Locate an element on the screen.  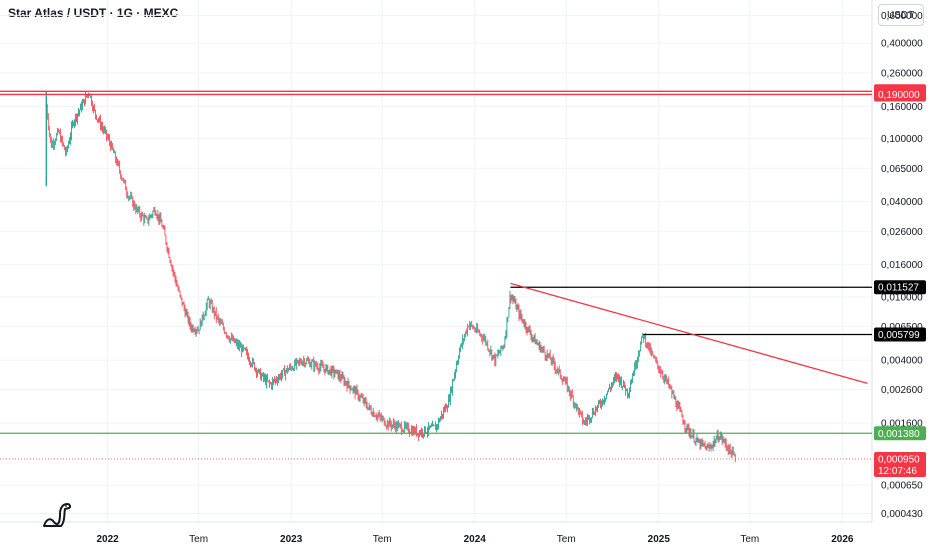
currency-button: USDT is located at coordinates (901, 15).